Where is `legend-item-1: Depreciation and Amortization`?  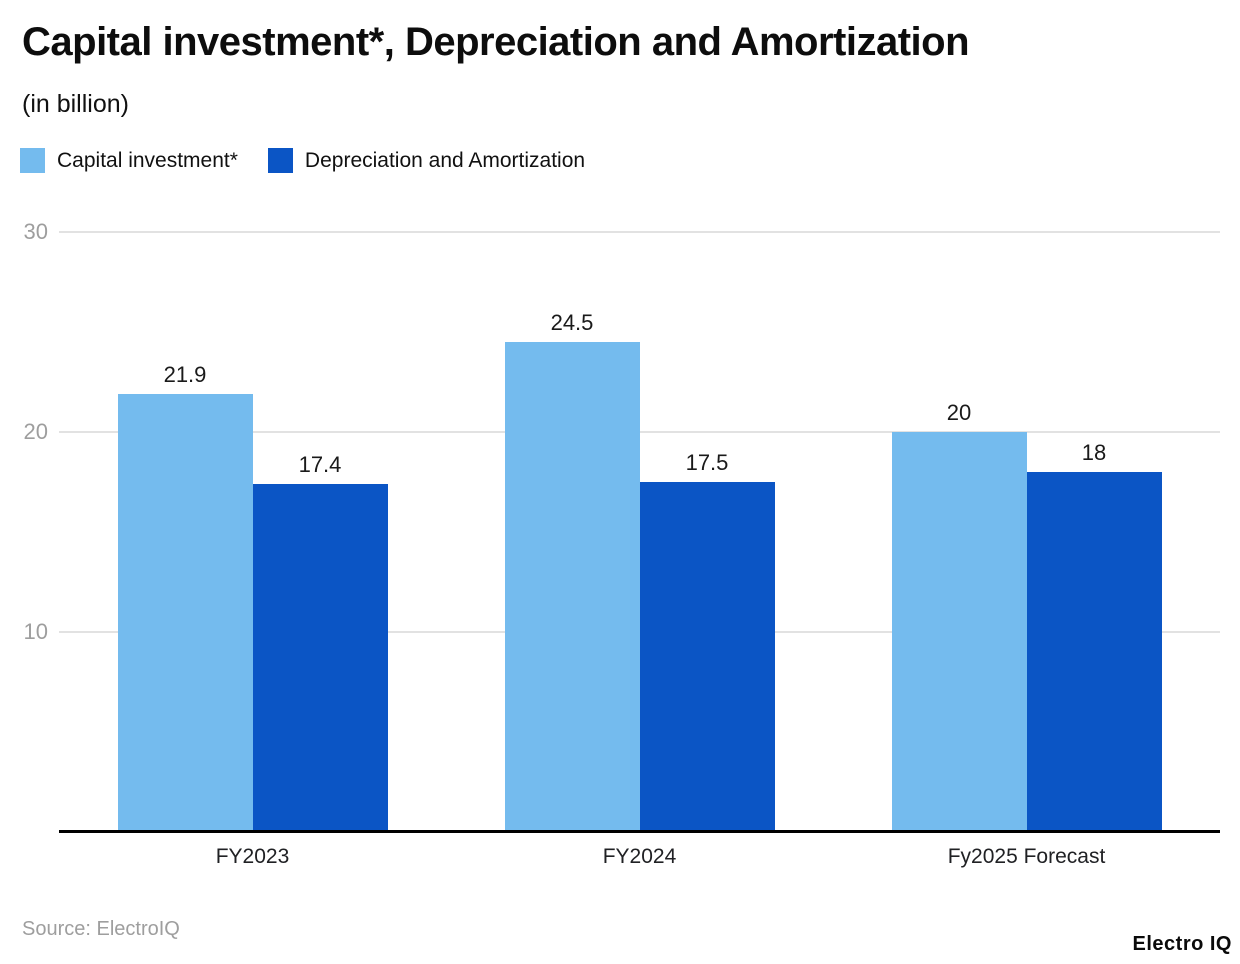
legend-item-1: Depreciation and Amortization is located at coordinates (426, 160).